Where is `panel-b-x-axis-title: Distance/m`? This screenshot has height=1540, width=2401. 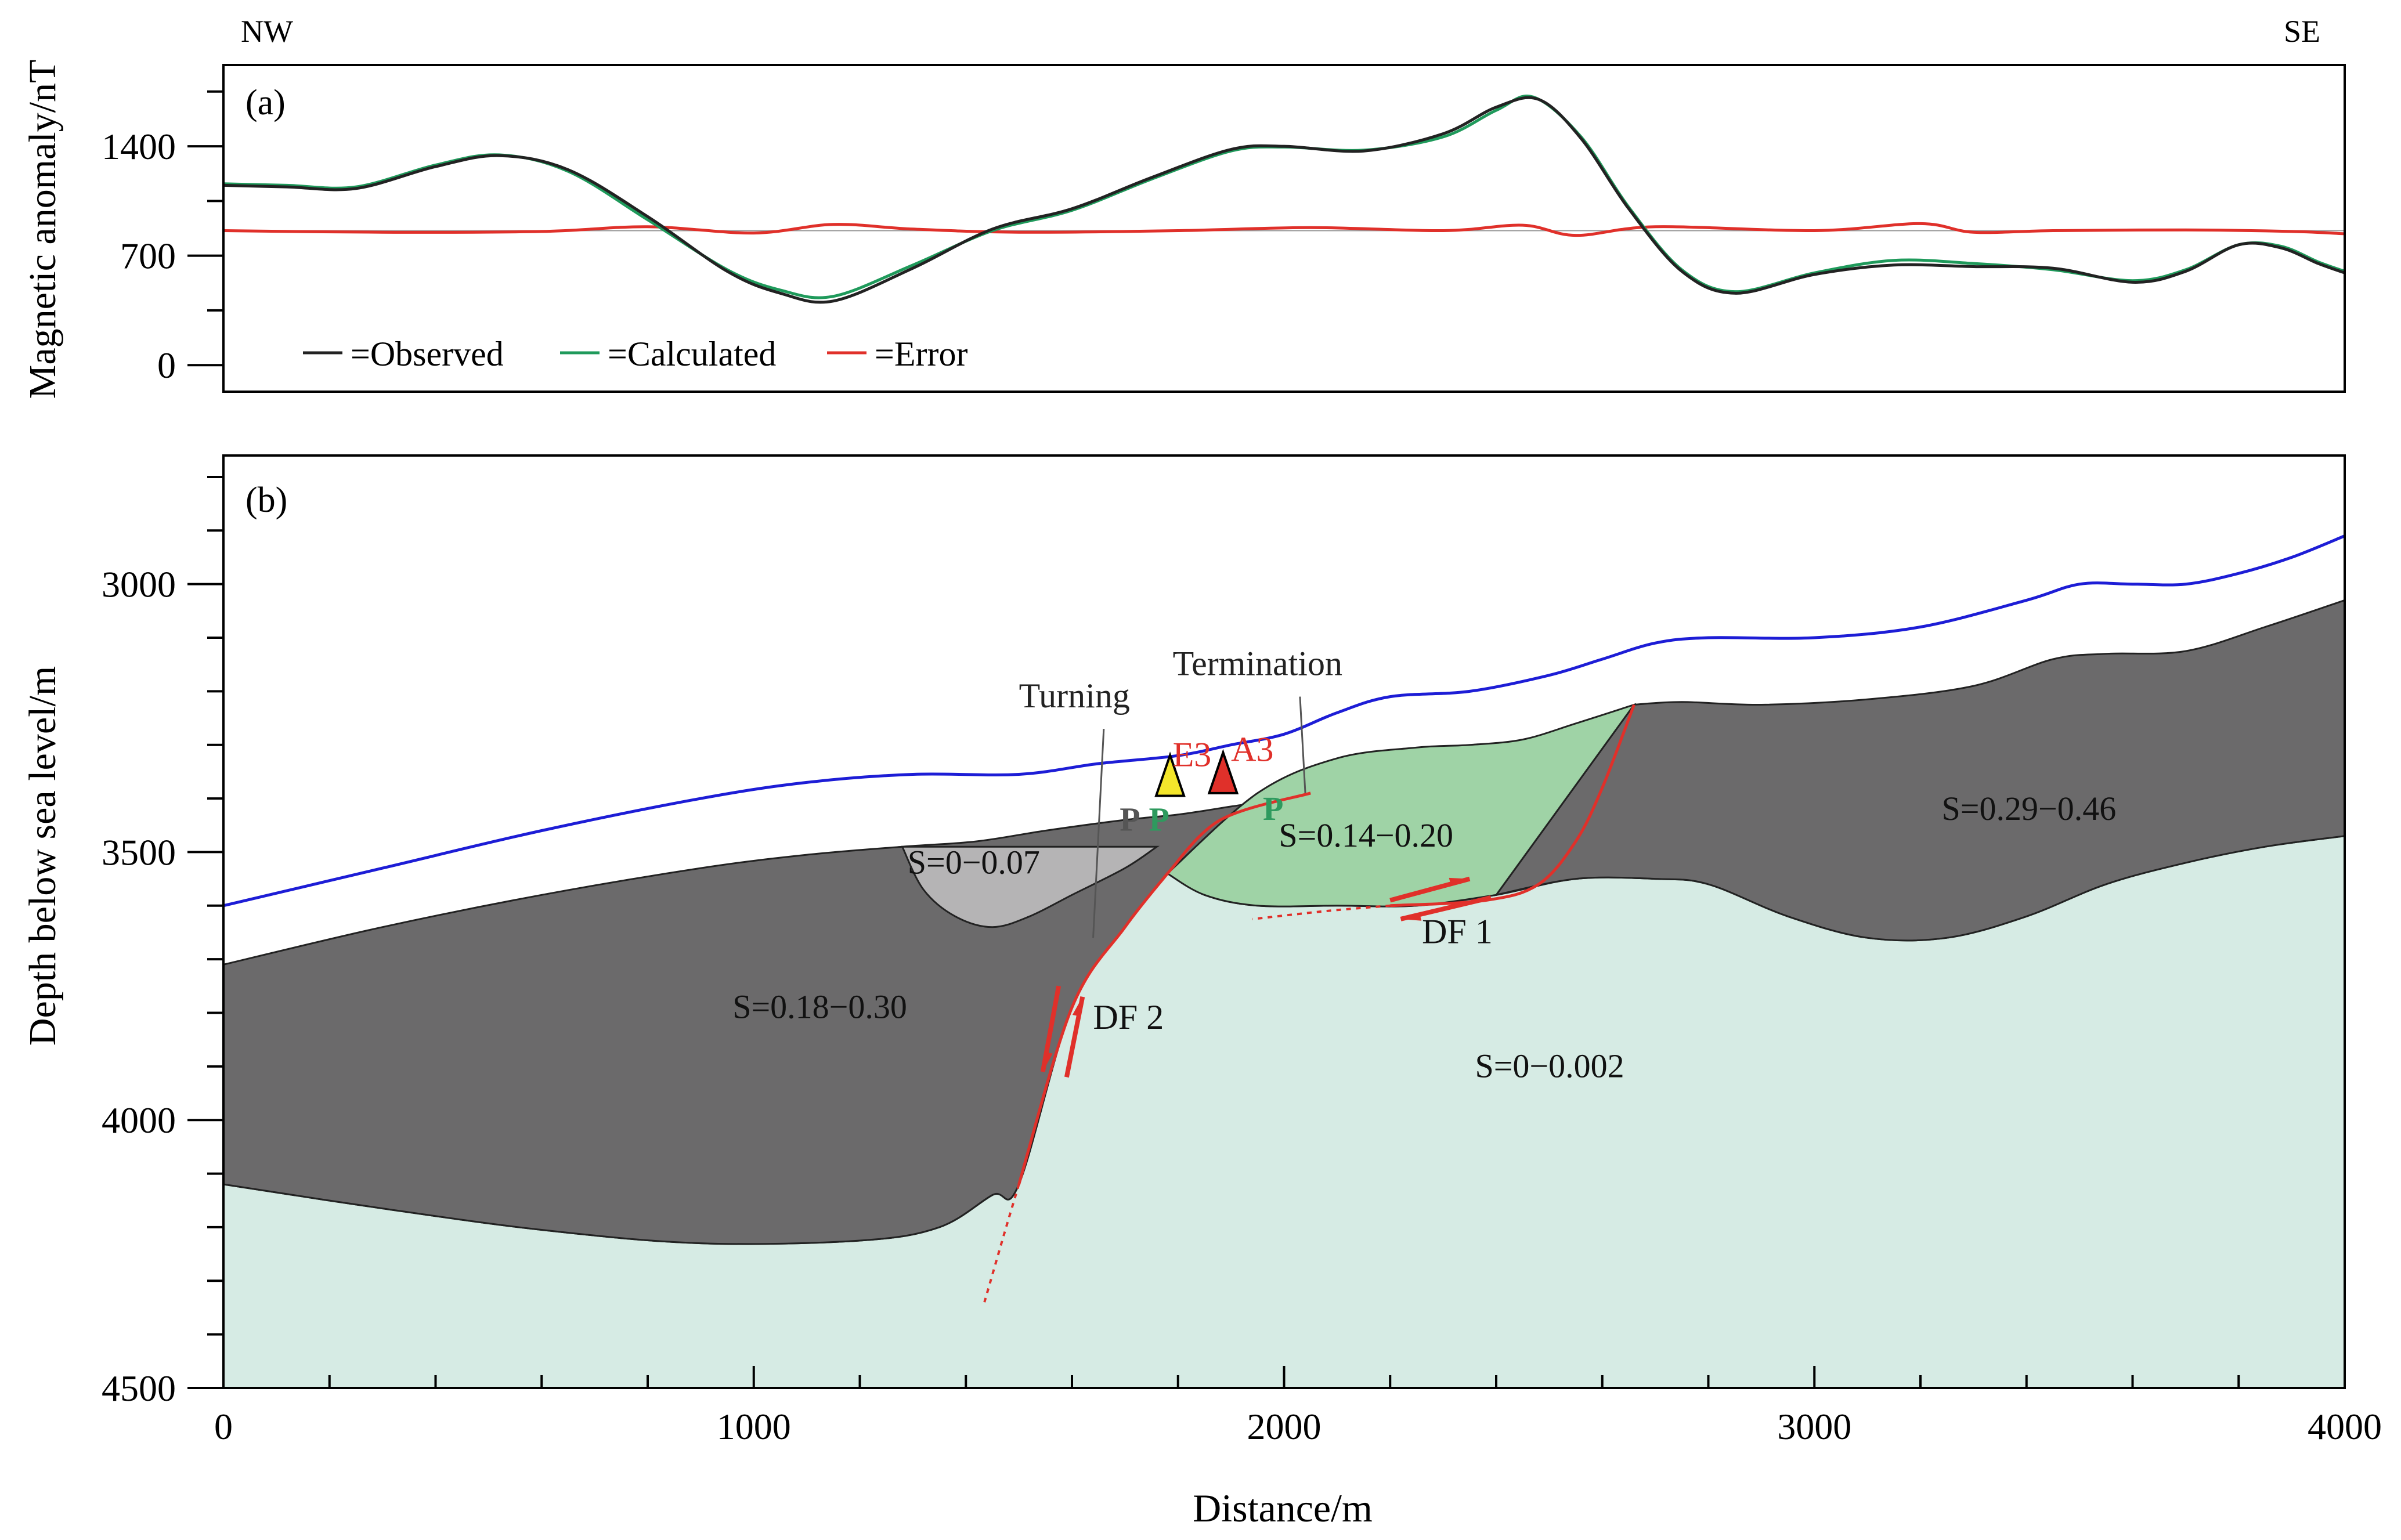
panel-b-x-axis-title: Distance/m is located at coordinates (1283, 1508).